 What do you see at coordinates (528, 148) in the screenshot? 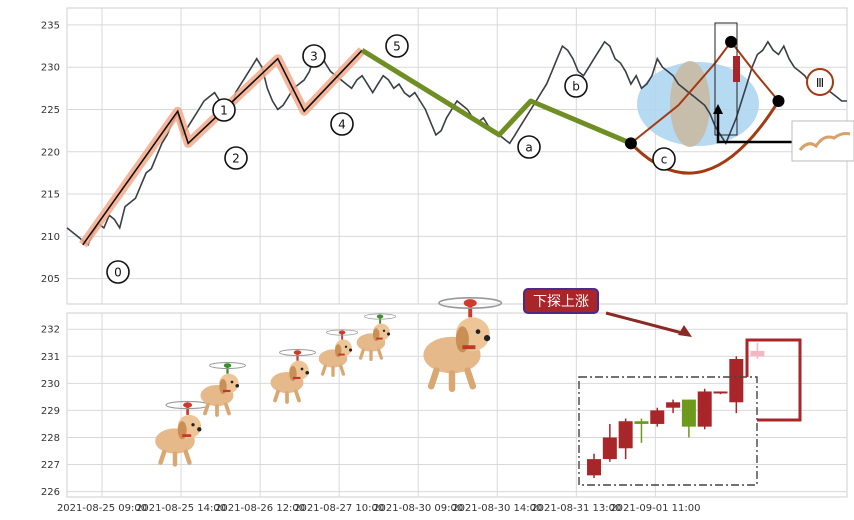
I see `wave-down-label-text: a` at bounding box center [528, 148].